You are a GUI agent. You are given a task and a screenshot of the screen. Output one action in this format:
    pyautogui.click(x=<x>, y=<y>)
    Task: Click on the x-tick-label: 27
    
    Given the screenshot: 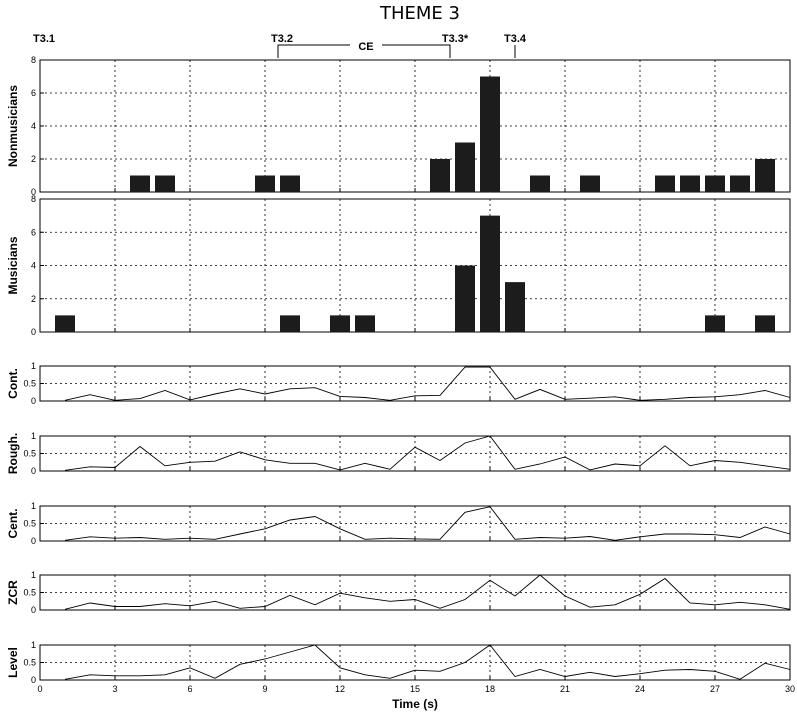 What is the action you would take?
    pyautogui.click(x=715, y=689)
    